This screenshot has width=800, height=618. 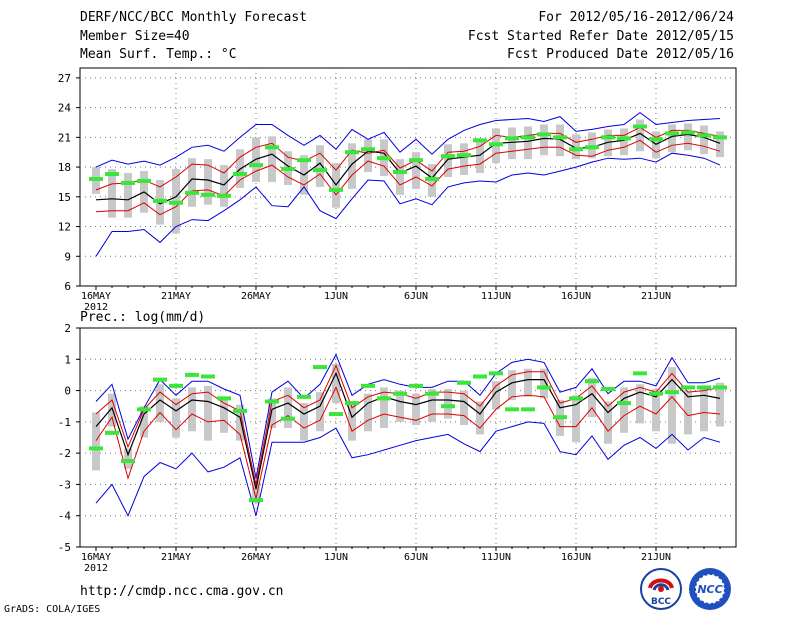 What do you see at coordinates (65, 516) in the screenshot?
I see `precip-ytick-label: -4` at bounding box center [65, 516].